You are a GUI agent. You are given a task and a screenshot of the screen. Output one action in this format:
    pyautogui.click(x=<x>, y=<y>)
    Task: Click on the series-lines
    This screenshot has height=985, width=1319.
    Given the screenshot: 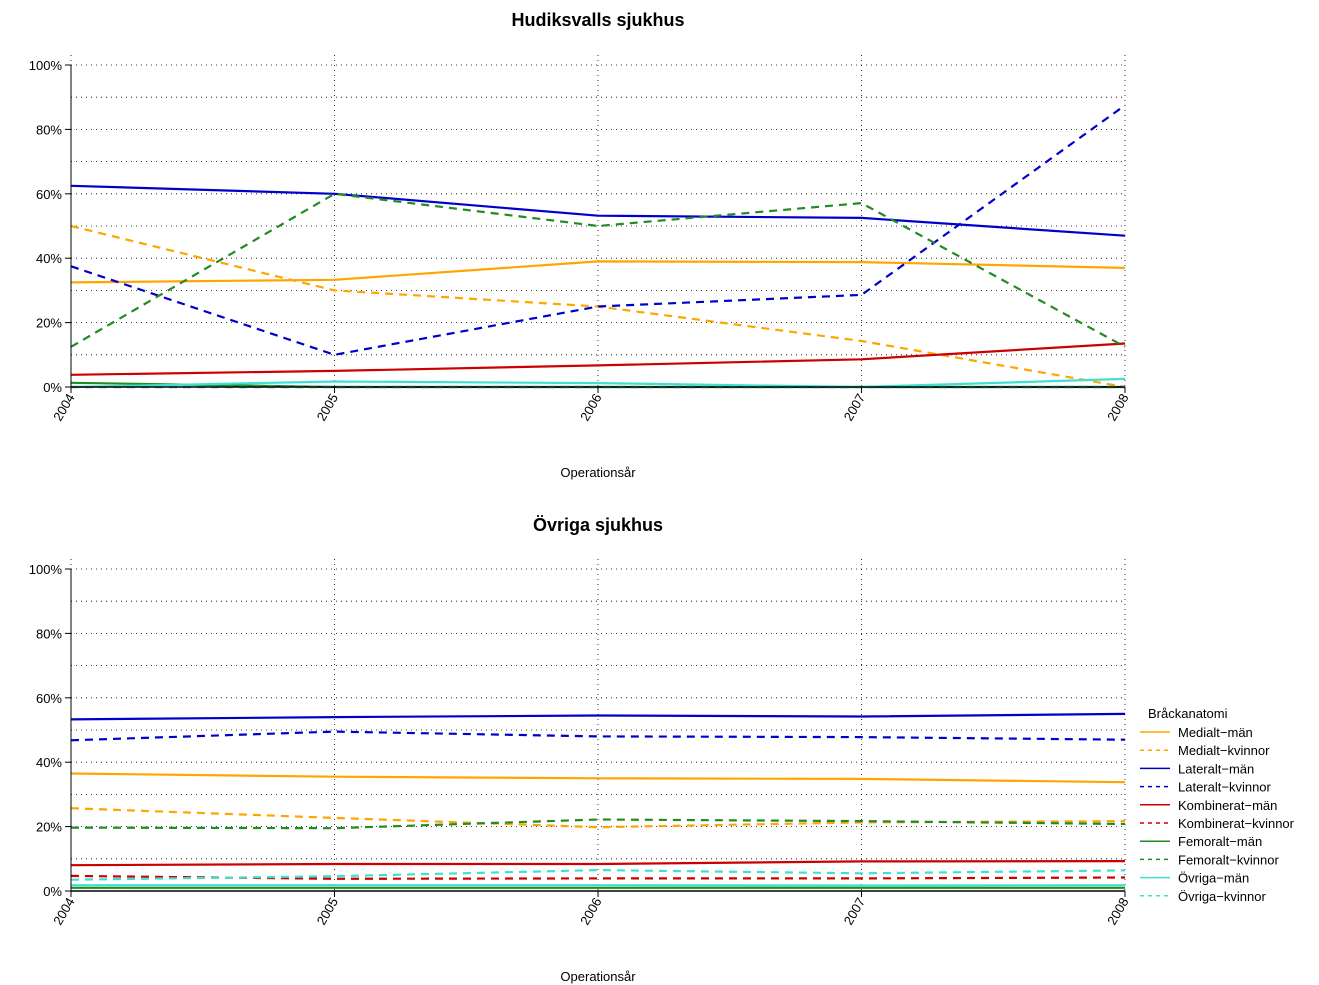 What is the action you would take?
    pyautogui.click(x=598, y=800)
    